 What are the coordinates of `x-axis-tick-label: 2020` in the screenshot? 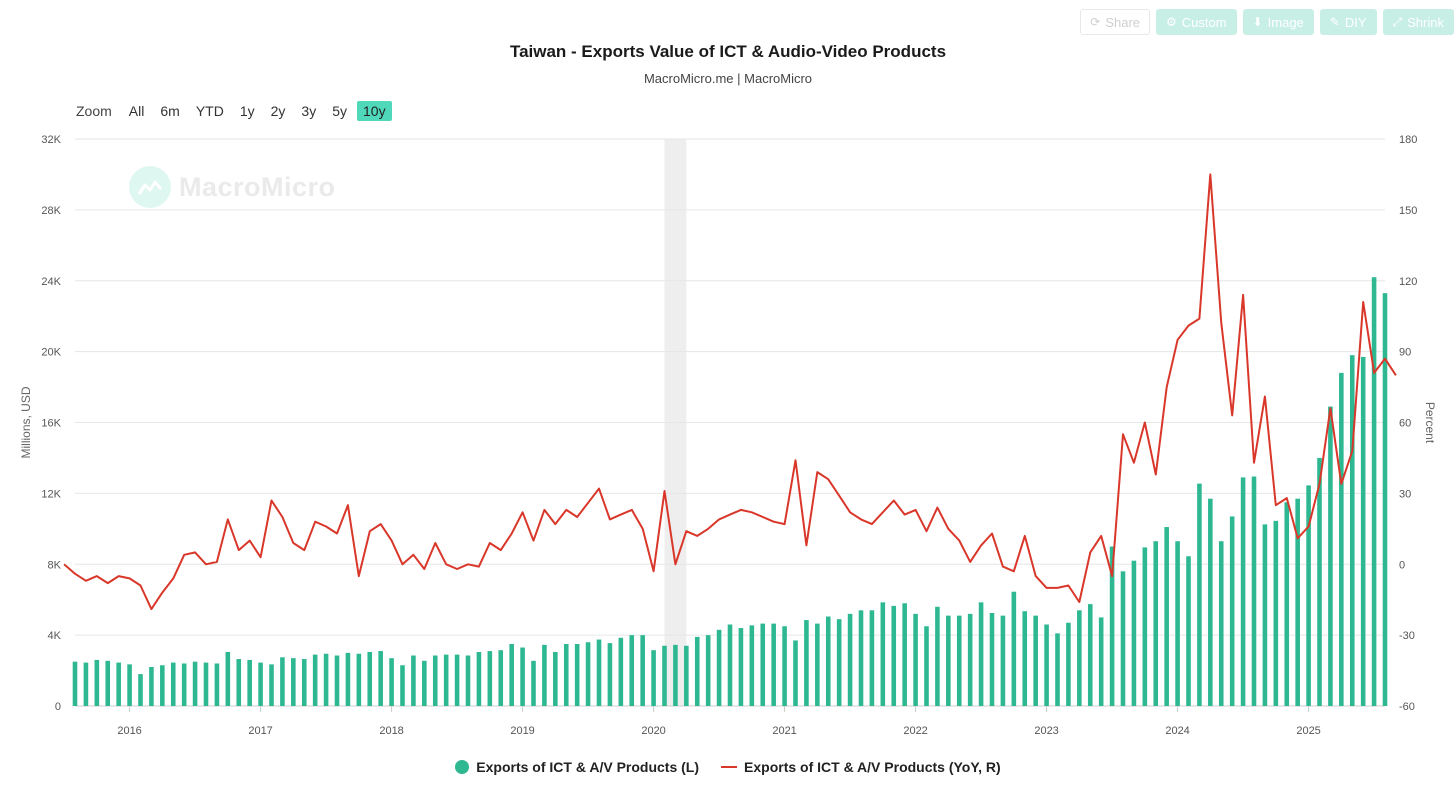 It's located at (653, 731).